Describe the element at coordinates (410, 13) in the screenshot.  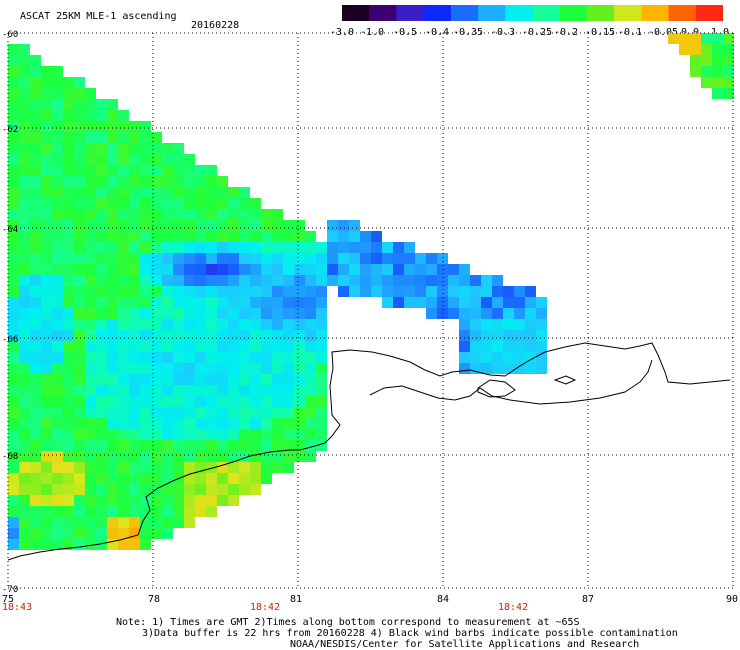
I see `colorbar-swatch` at that location.